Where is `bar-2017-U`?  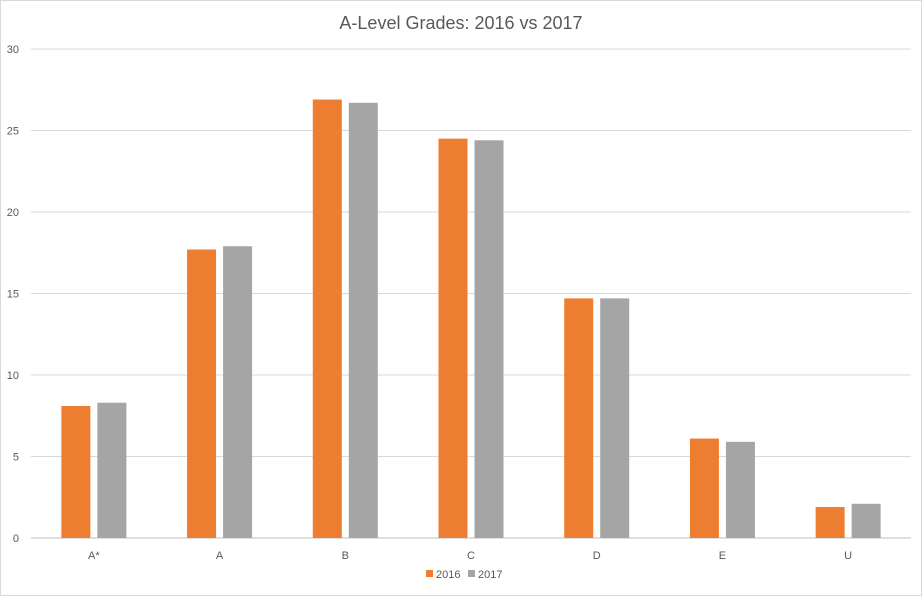 bar-2017-U is located at coordinates (866, 520).